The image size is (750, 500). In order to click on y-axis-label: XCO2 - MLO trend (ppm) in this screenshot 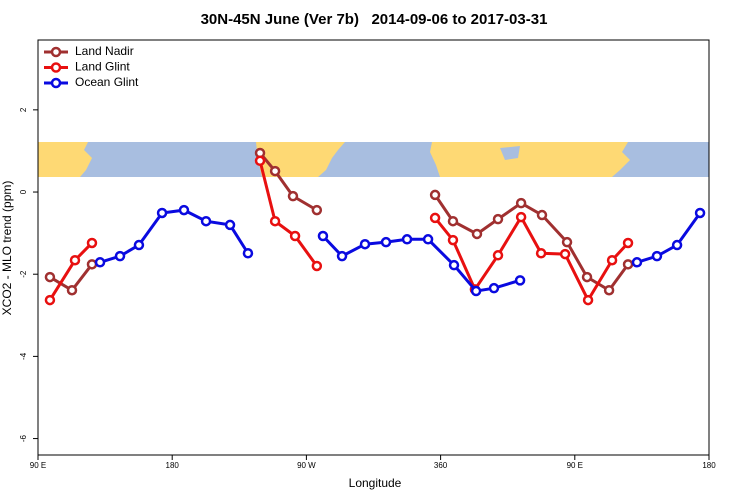, I will do `click(7, 248)`.